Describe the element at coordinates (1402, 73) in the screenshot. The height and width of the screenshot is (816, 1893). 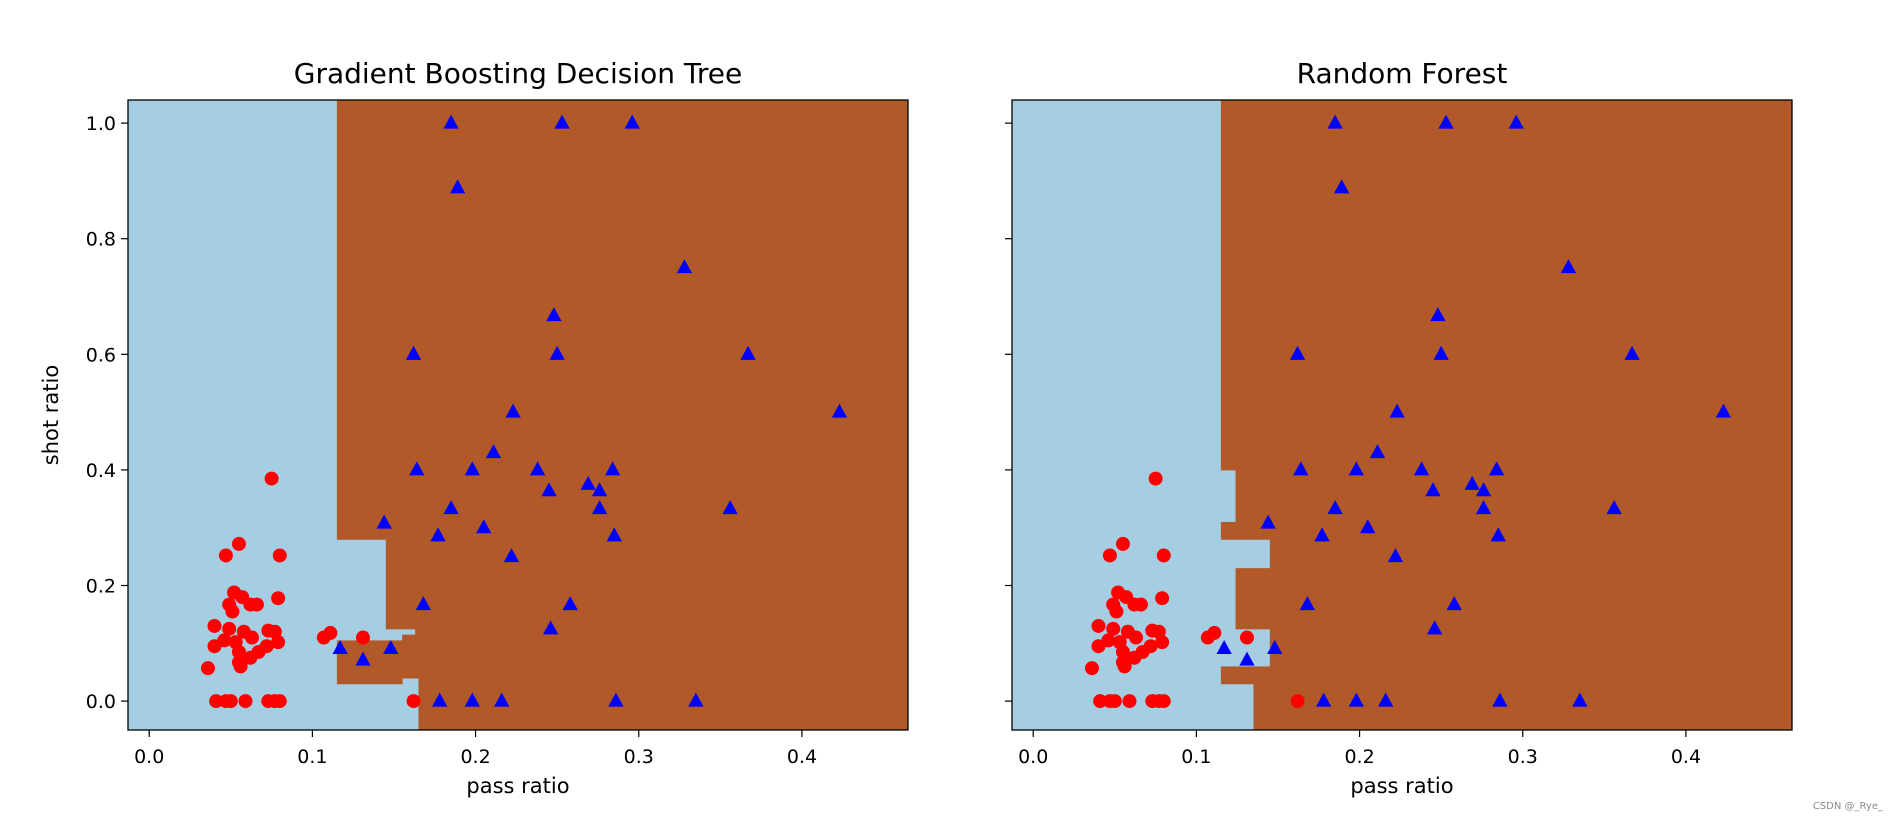
I see `chart-title: Random Forest` at that location.